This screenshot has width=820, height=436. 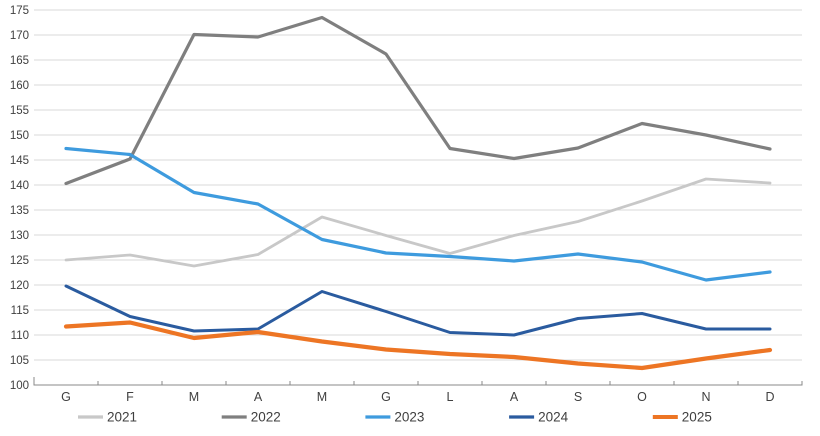 I want to click on x-tick-label-6: L, so click(x=450, y=397).